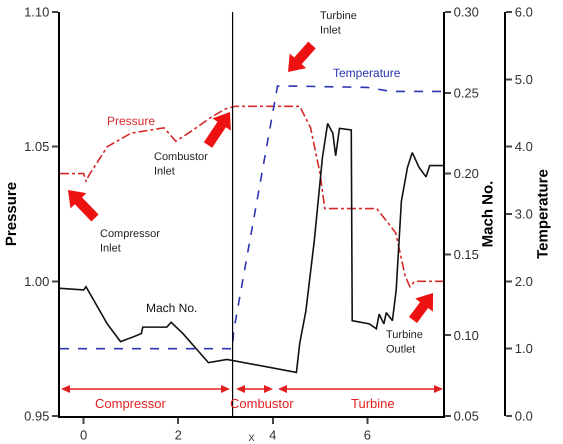 The image size is (563, 444). Describe the element at coordinates (272, 435) in the screenshot. I see `x-tick-label: 4` at that location.